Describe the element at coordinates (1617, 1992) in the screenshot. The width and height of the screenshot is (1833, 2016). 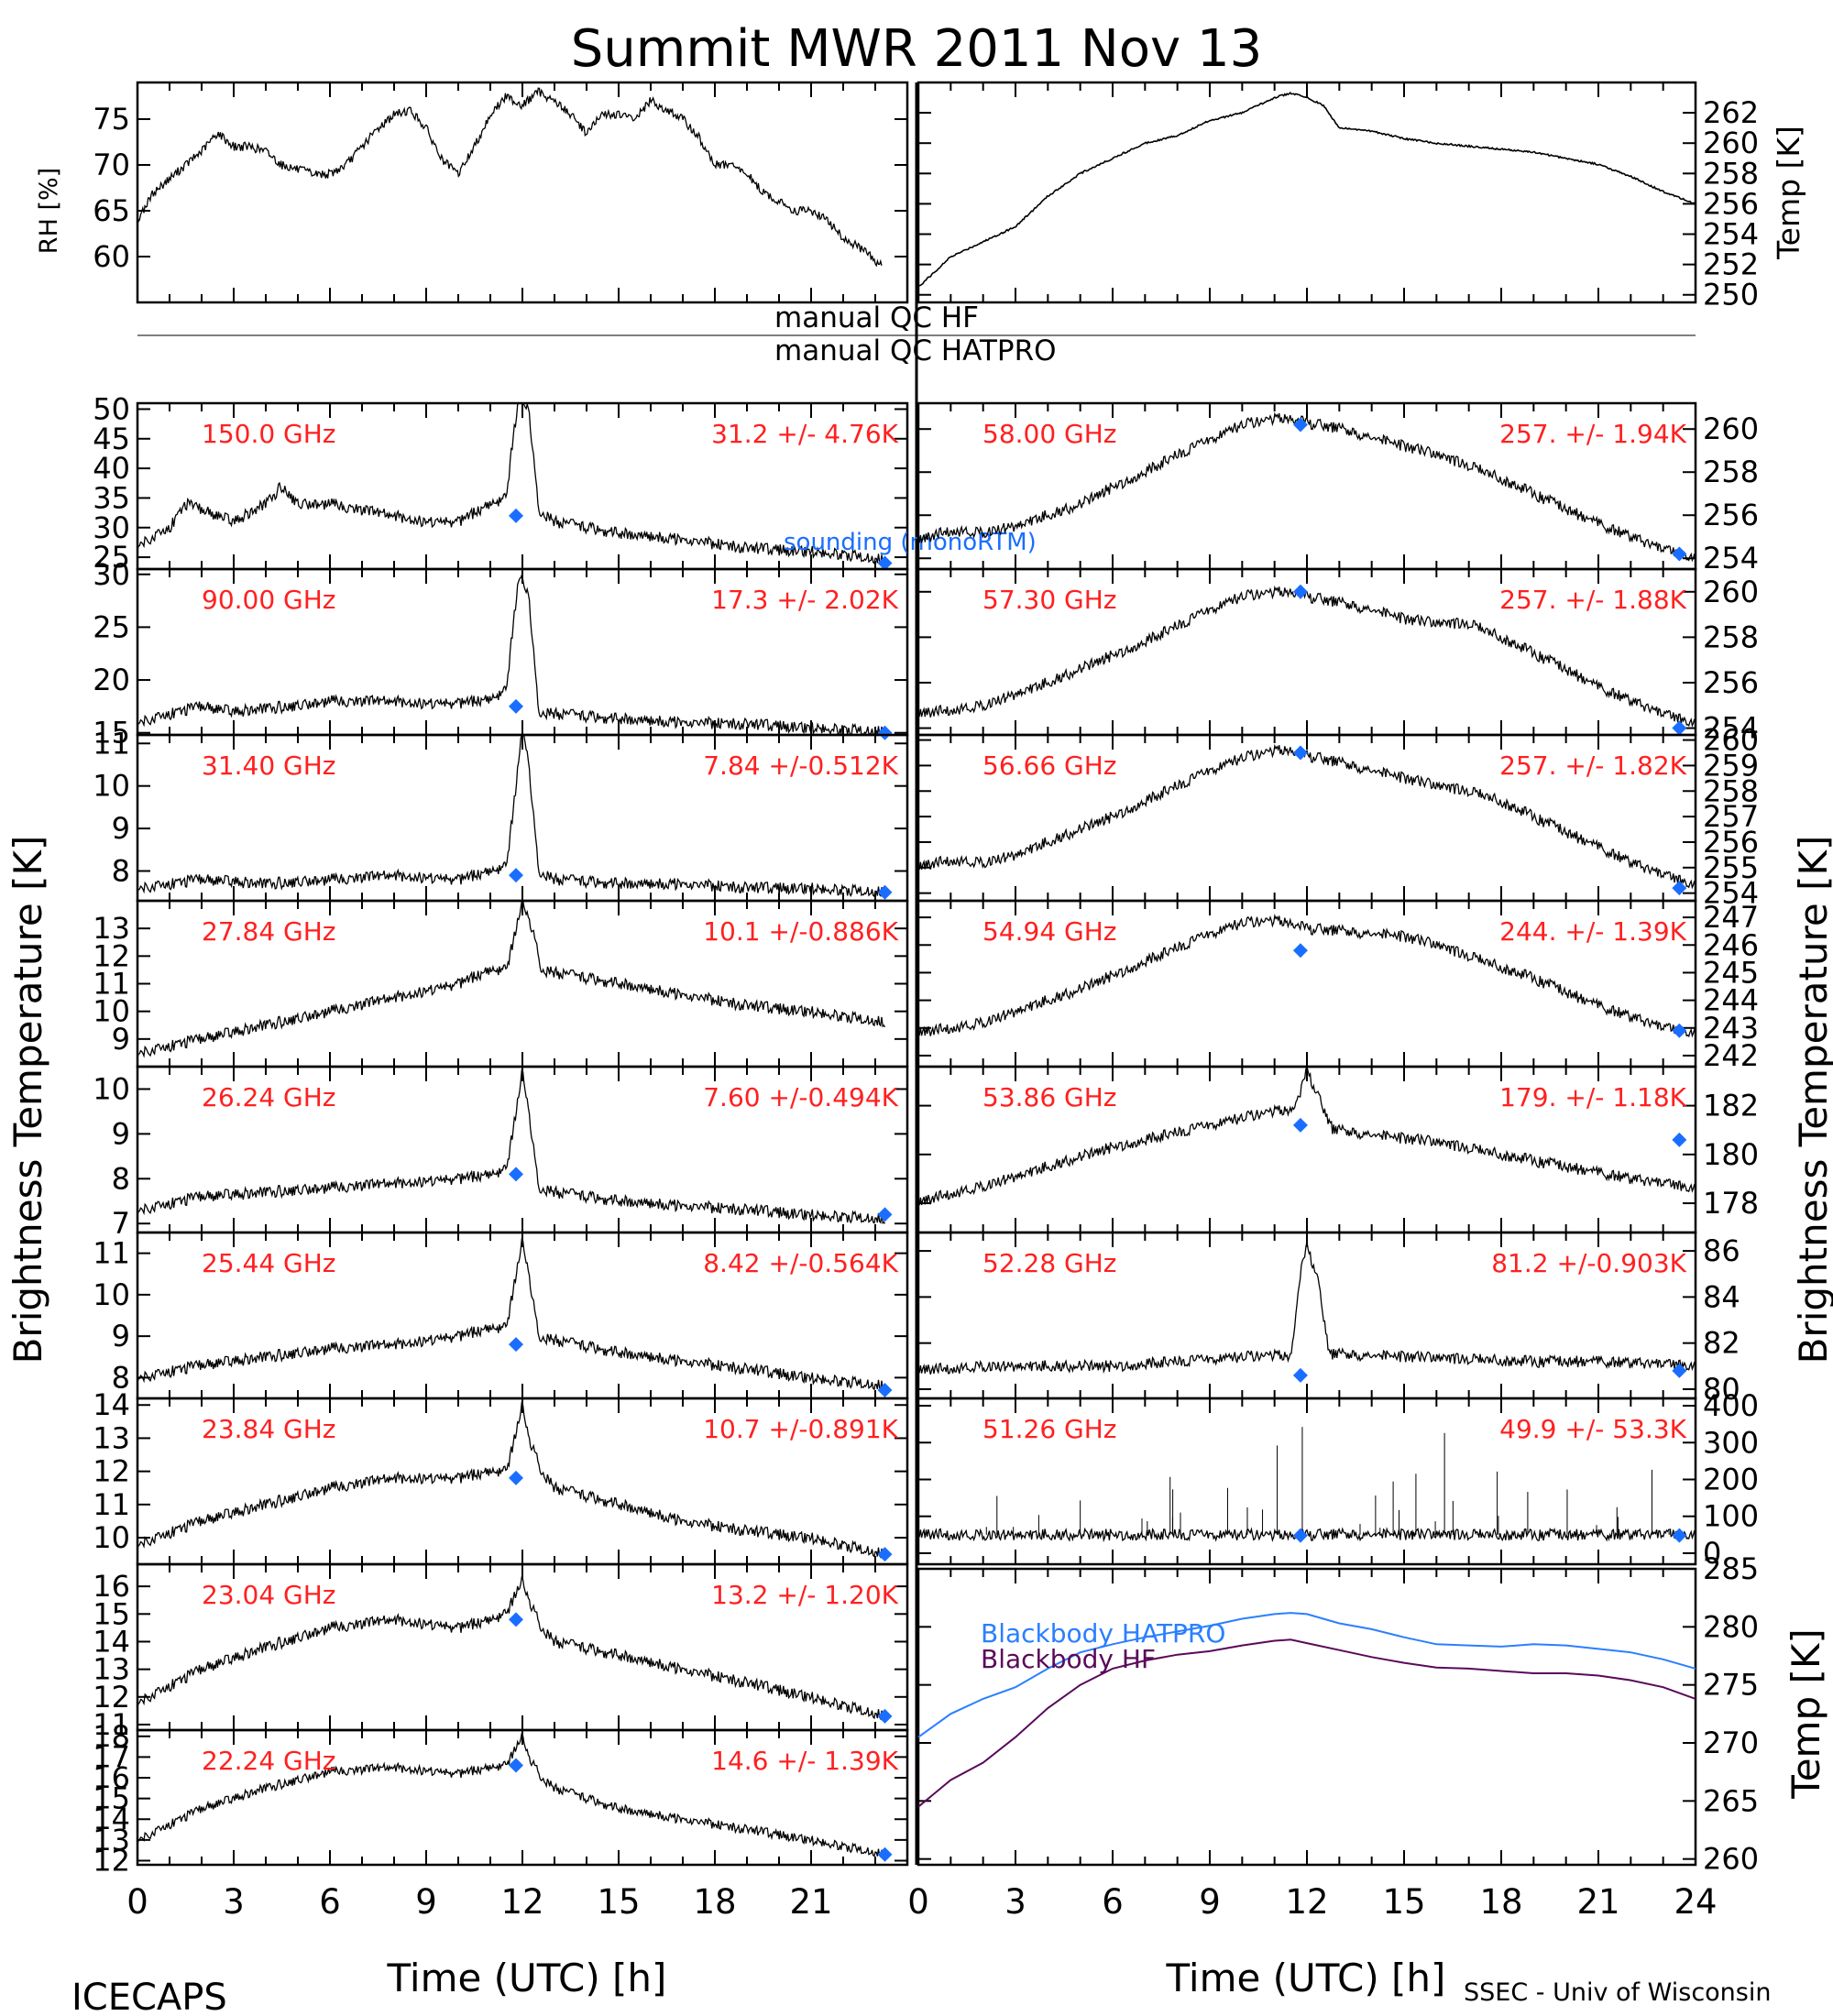
I see `footer-ssec: SSEC - Univ of Wisconsin` at that location.